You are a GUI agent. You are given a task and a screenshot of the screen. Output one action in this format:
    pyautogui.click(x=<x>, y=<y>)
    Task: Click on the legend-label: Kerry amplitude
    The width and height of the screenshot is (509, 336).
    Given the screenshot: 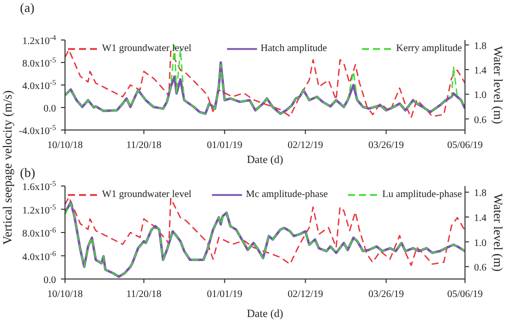 What is the action you would take?
    pyautogui.click(x=429, y=49)
    